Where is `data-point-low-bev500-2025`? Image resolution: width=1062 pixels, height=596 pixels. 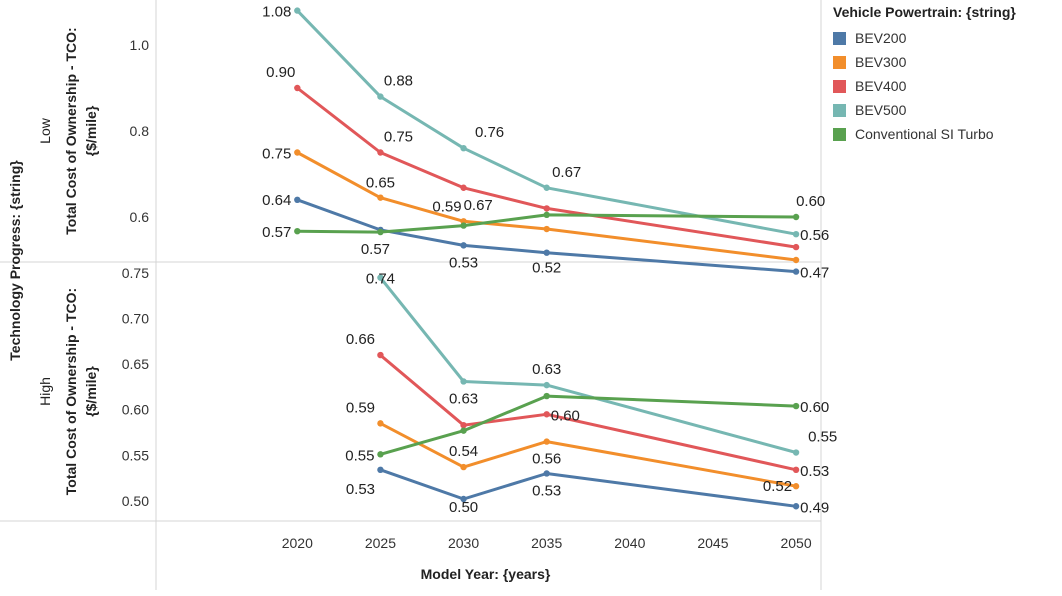 data-point-low-bev500-2025 is located at coordinates (380, 96).